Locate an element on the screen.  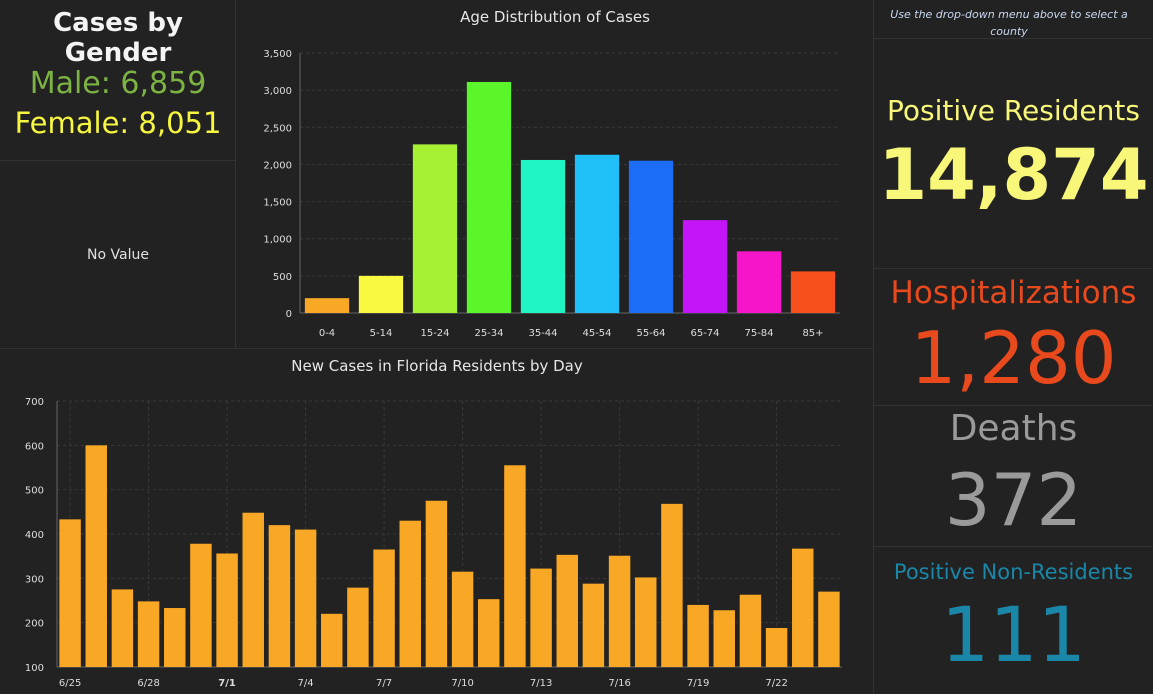
no-value-text: No Value is located at coordinates (118, 255).